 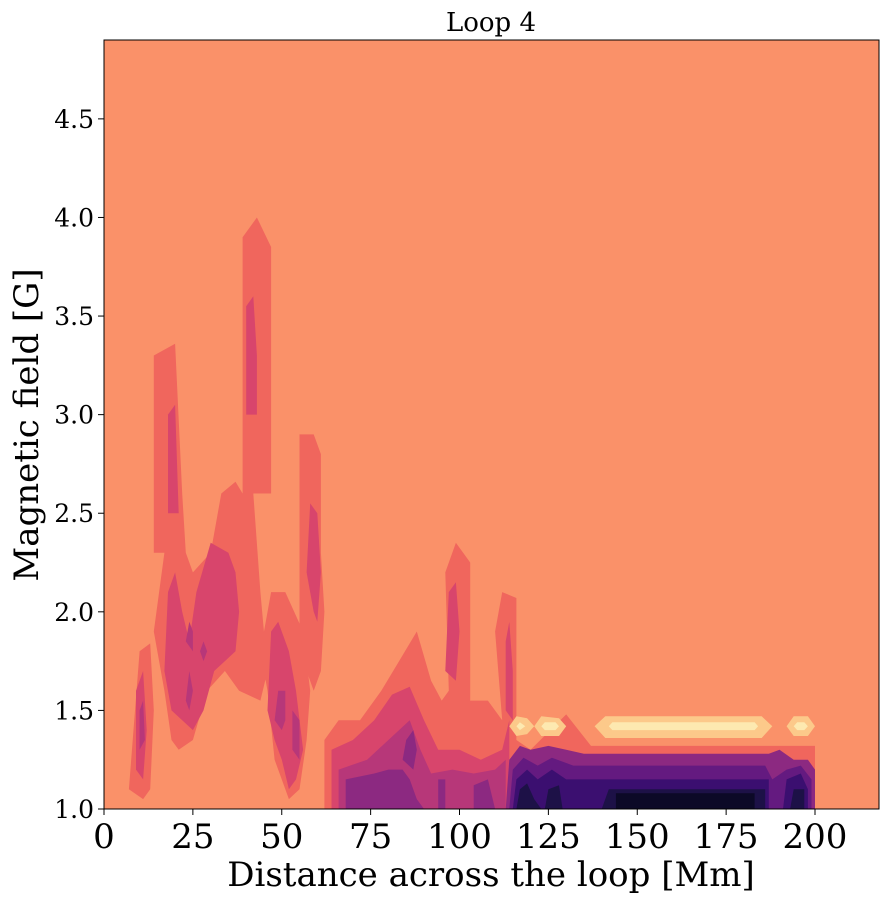 I want to click on y-tick-label: 4.5, so click(x=74, y=119).